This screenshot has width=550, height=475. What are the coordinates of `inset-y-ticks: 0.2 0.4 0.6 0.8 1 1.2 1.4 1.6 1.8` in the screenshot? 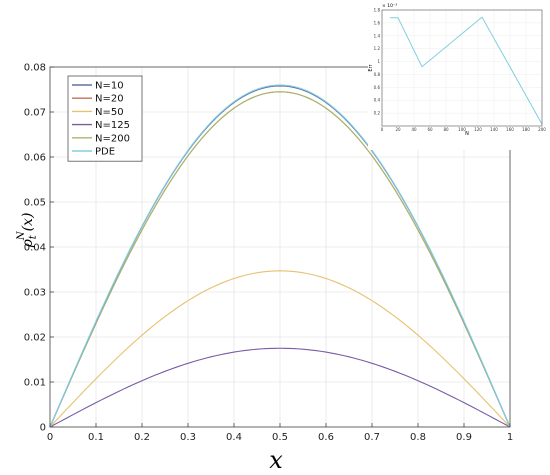 It's located at (377, 62).